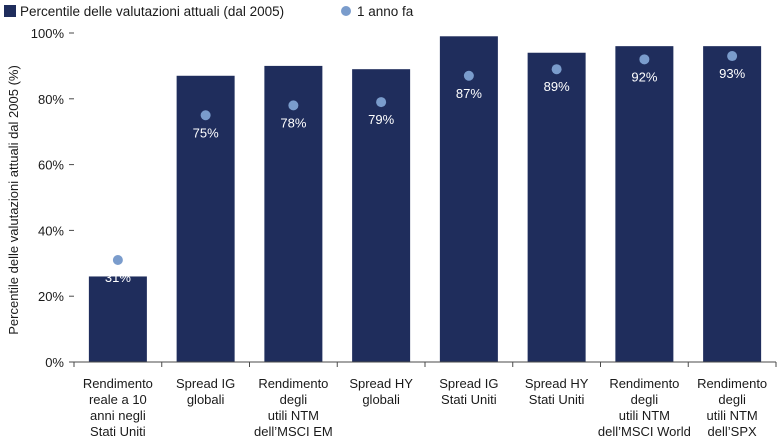 The width and height of the screenshot is (781, 440). I want to click on dot-data-label: 78%, so click(293, 122).